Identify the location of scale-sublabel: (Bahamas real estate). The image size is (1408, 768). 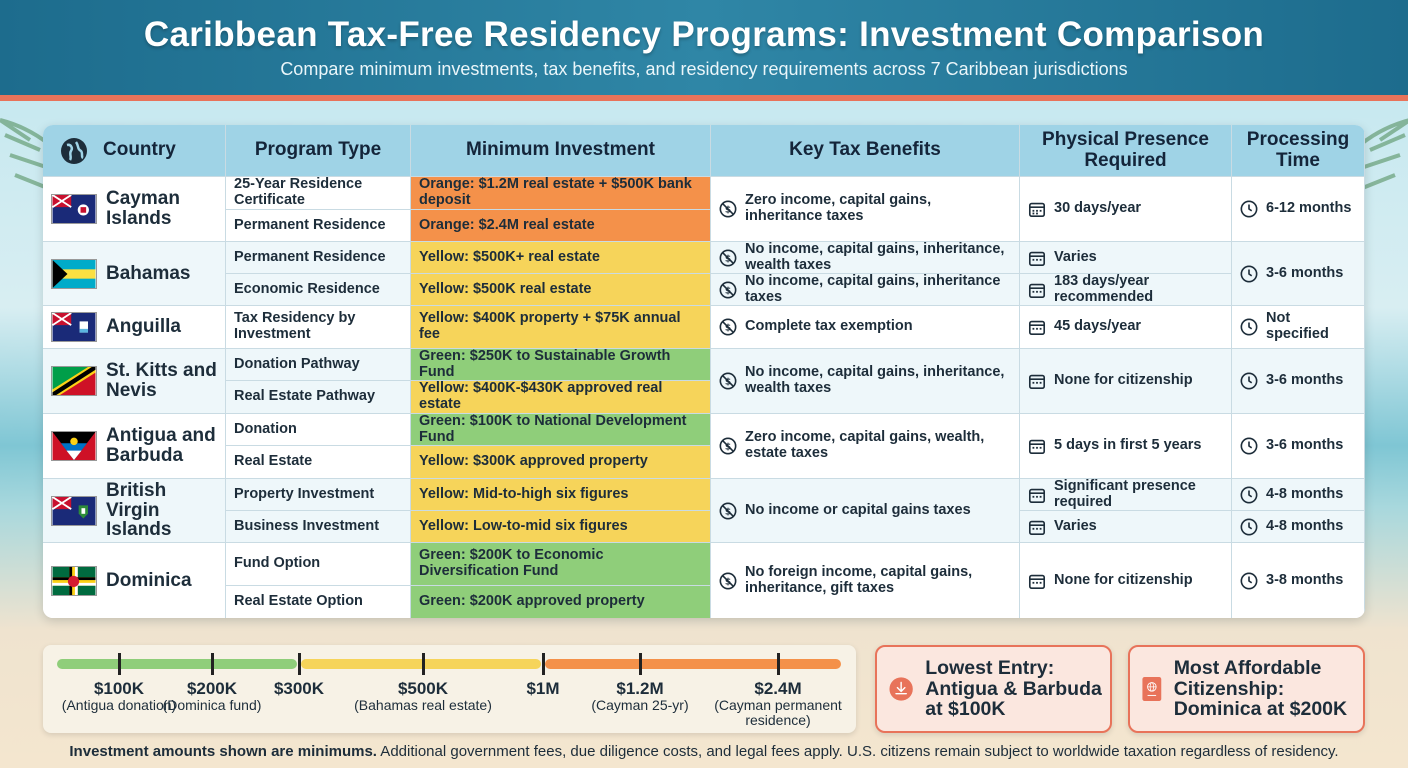
(423, 705).